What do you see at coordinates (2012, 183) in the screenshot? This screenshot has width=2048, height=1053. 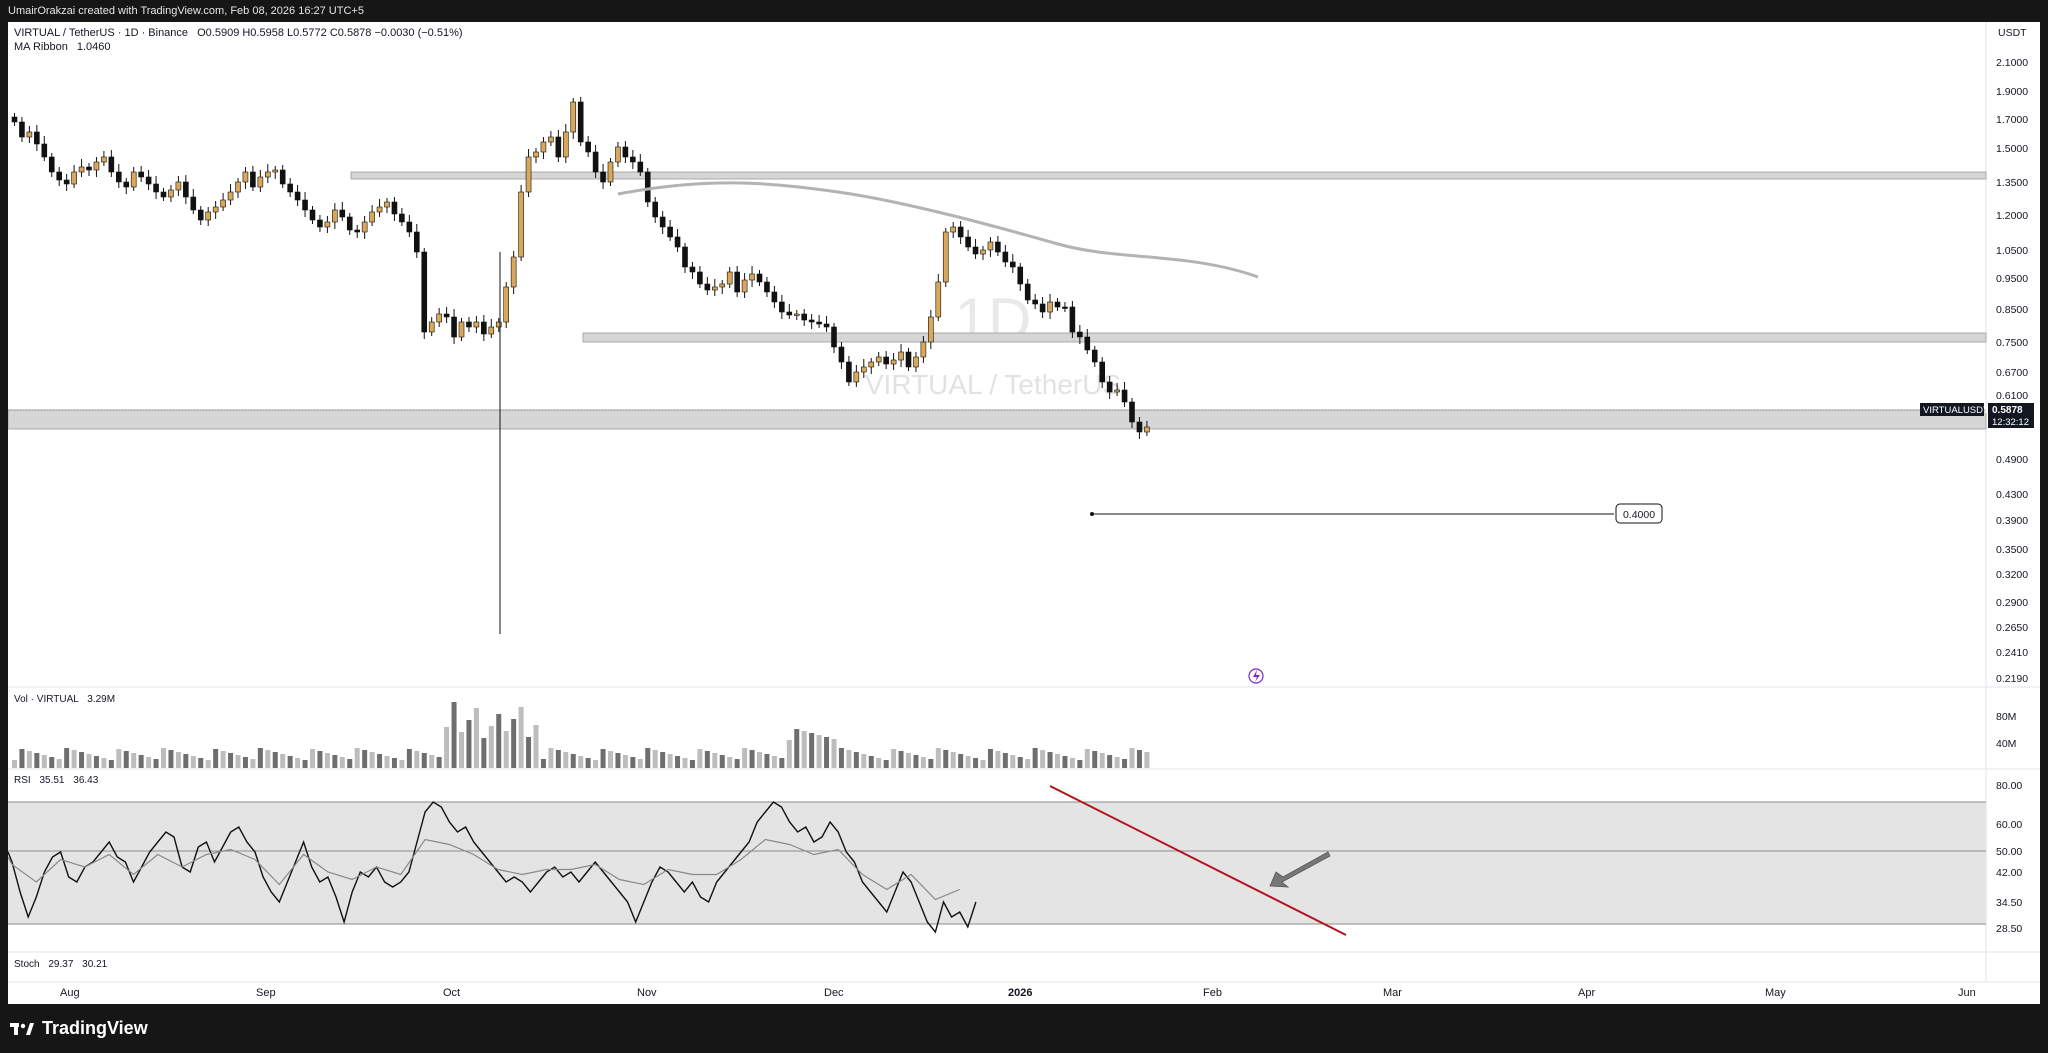 I see `price-tick-label: 1.3500` at bounding box center [2012, 183].